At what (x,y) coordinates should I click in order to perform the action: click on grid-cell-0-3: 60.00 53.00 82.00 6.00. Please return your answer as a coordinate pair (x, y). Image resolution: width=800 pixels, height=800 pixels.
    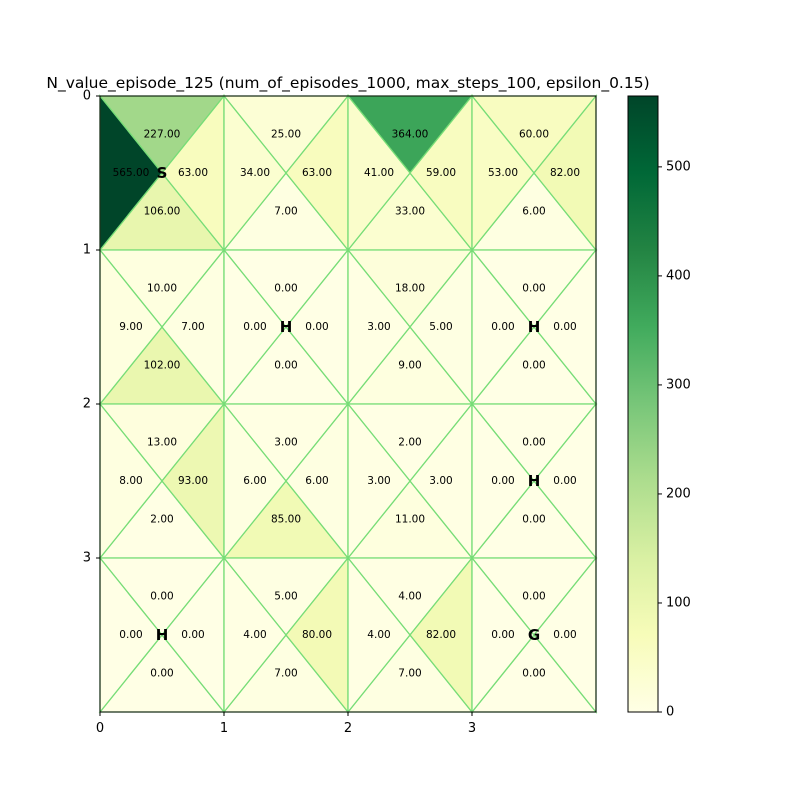
    Looking at the image, I should click on (534, 173).